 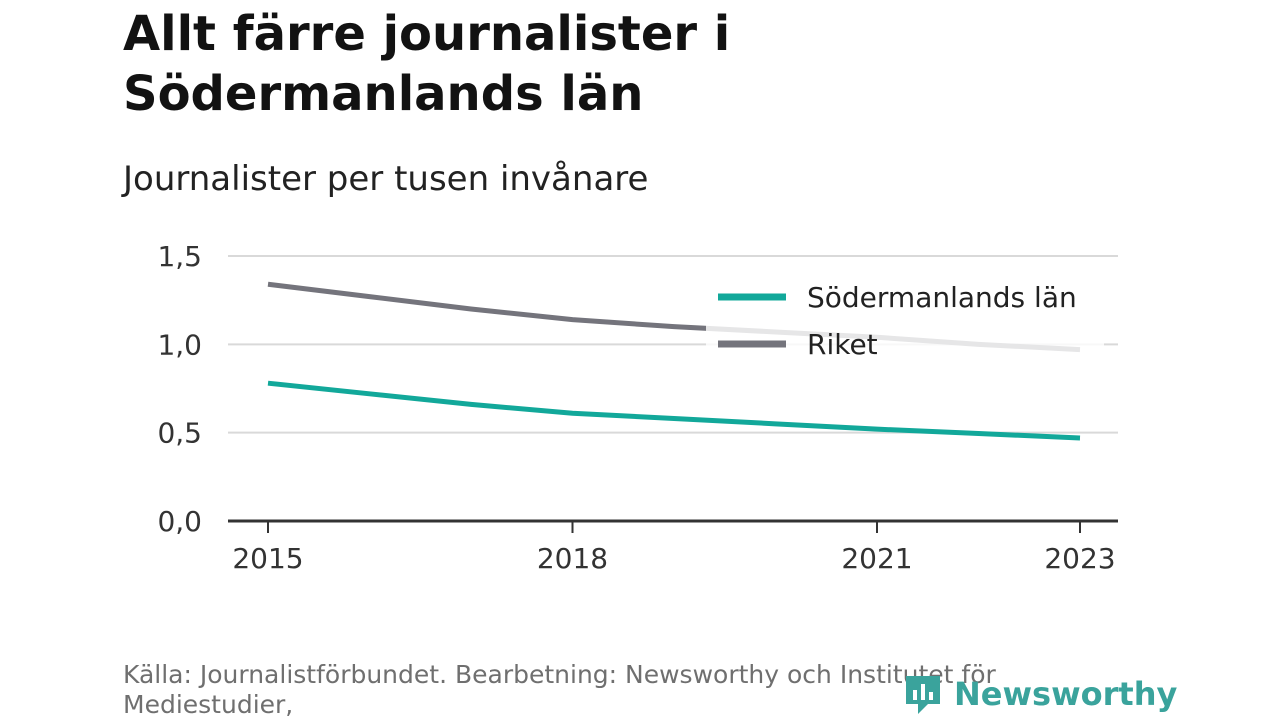 I want to click on chart-title-line-1: Allt färre journalister i, so click(x=427, y=34).